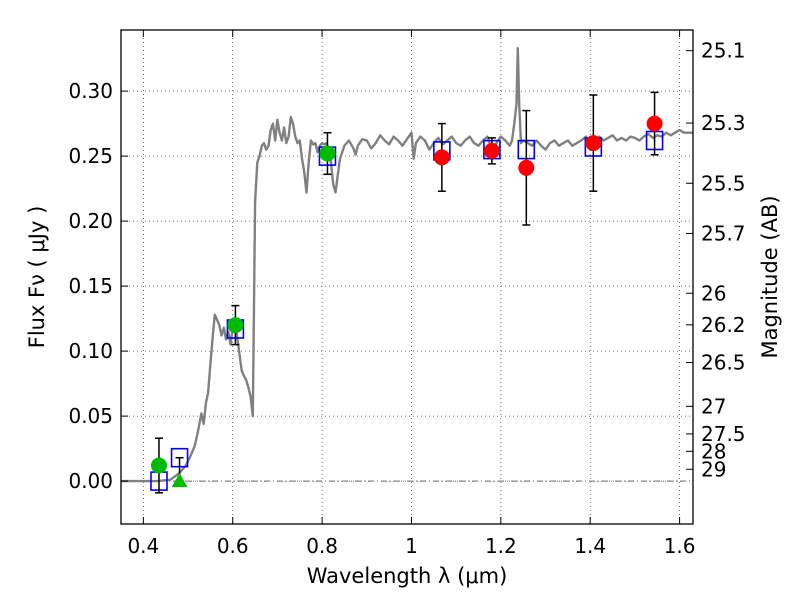 The height and width of the screenshot is (600, 800). What do you see at coordinates (501, 546) in the screenshot?
I see `x-tick-label: 1.2` at bounding box center [501, 546].